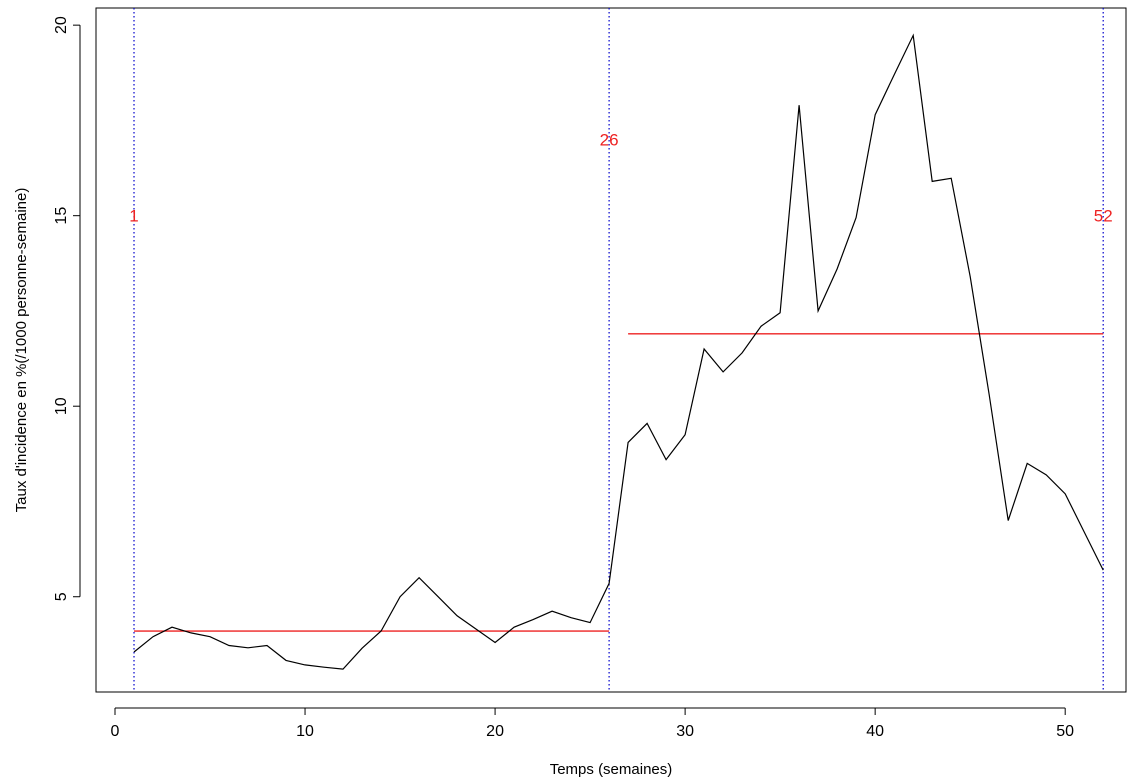 This screenshot has height=784, width=1131. I want to click on y-tick-label: 5, so click(61, 596).